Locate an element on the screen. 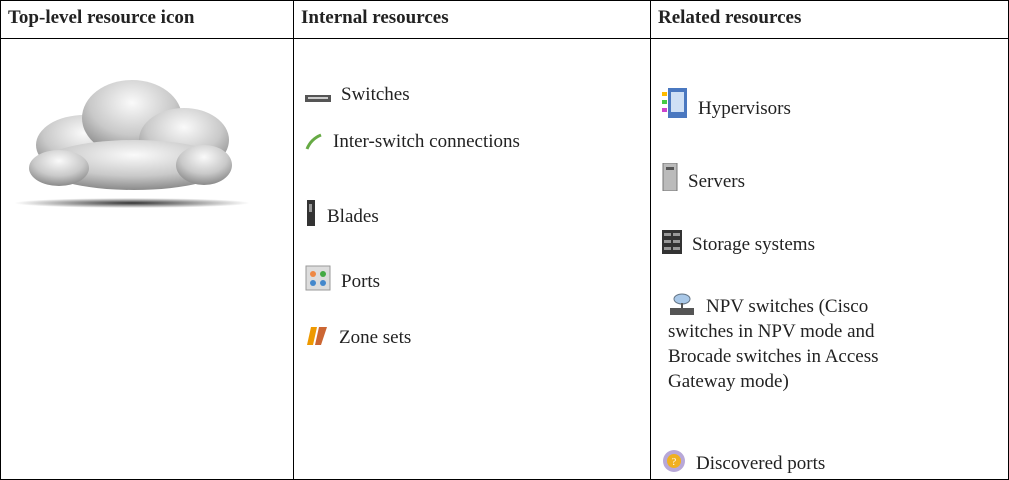 The height and width of the screenshot is (480, 1009). resource-label: Inter-switch connections is located at coordinates (426, 141).